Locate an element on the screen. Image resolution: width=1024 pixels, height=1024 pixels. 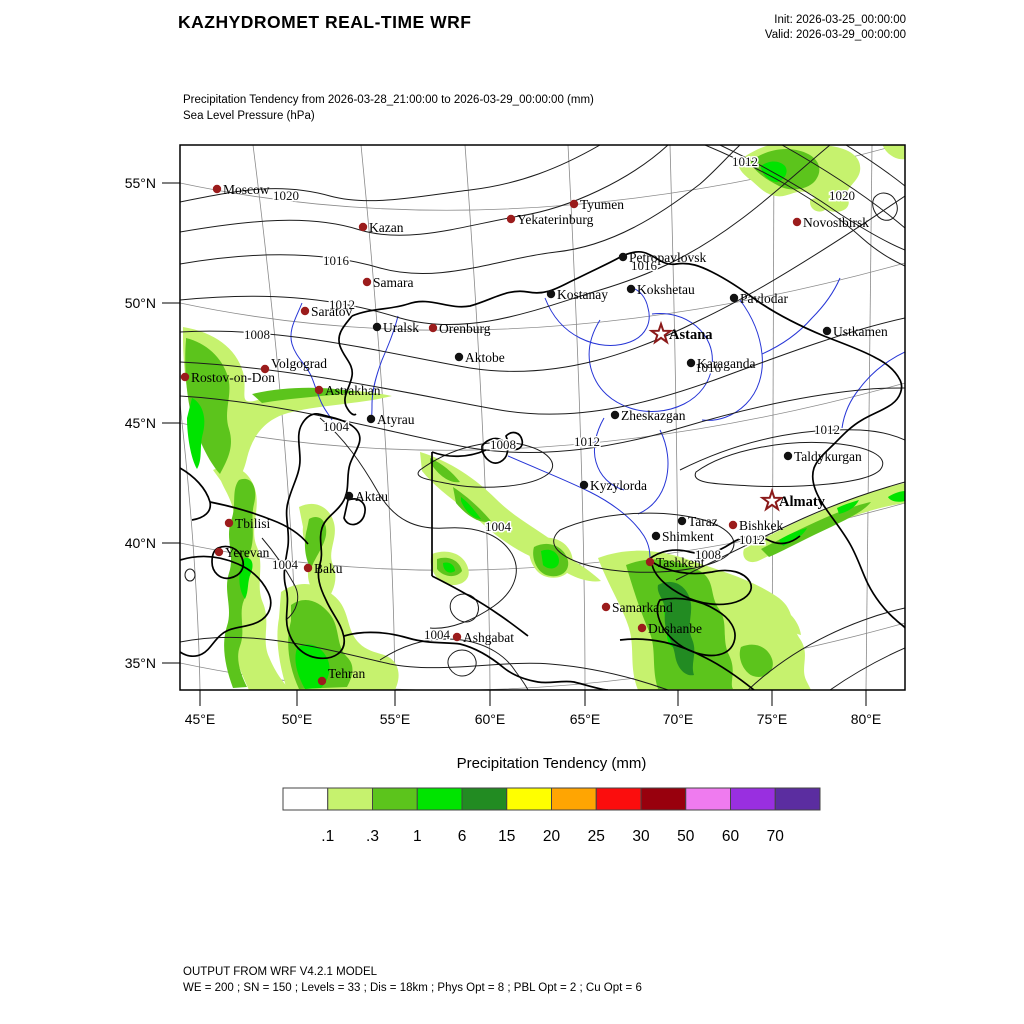
page-title: KAZHYDROMET REAL-TIME WRF is located at coordinates (325, 22).